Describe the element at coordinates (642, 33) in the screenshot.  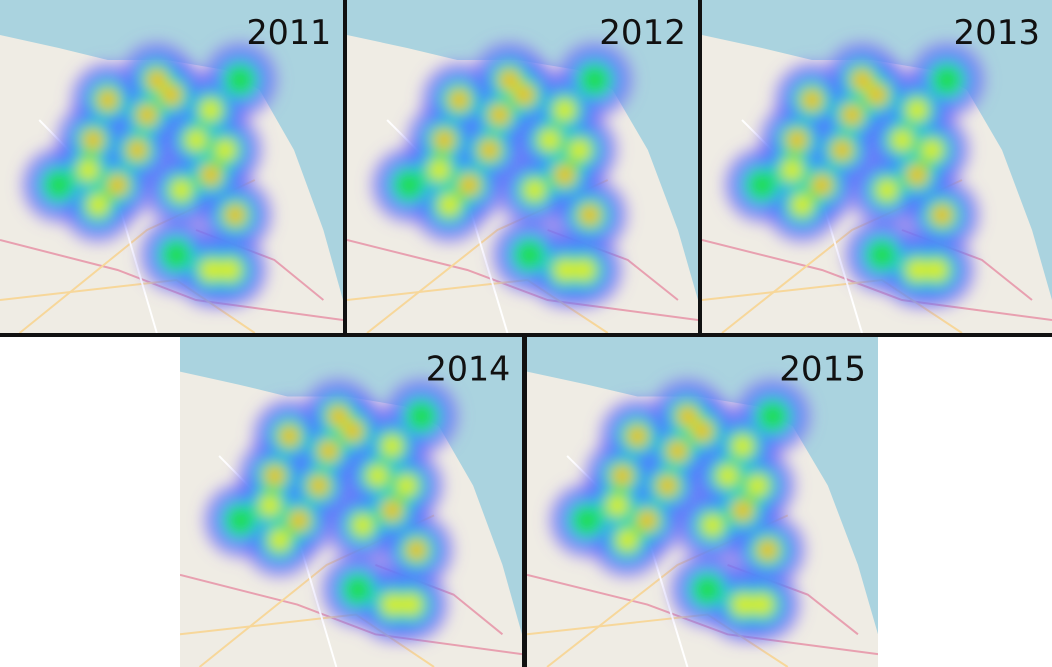
I see `year-label: 2012` at that location.